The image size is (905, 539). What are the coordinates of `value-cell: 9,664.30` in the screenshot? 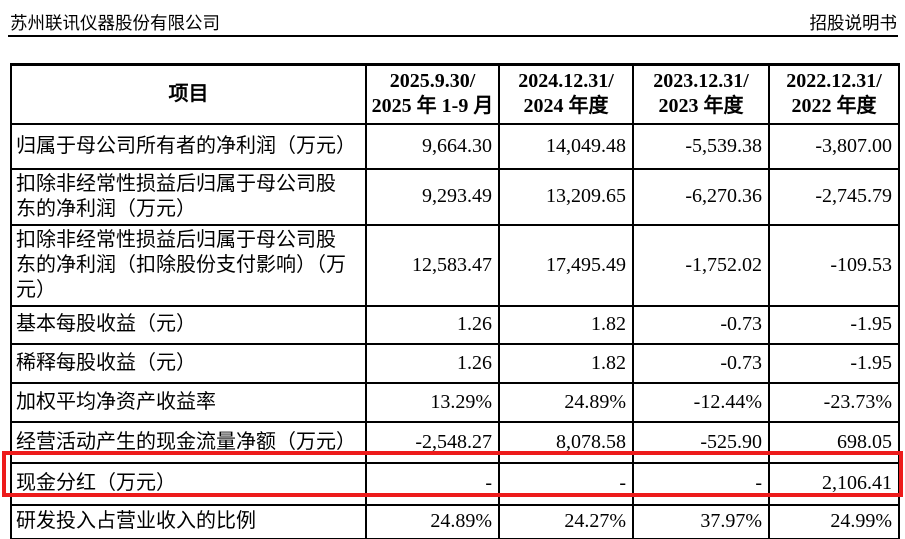 It's located at (432, 146).